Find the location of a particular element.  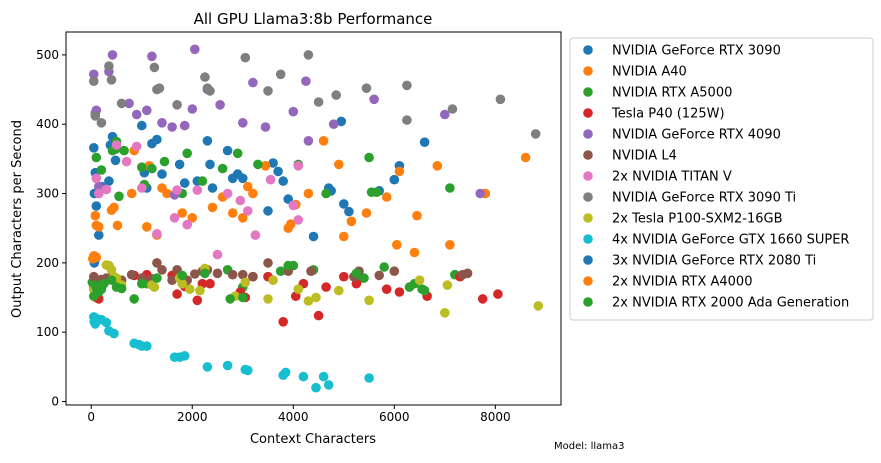

x-tick-label: 0 is located at coordinates (91, 417).